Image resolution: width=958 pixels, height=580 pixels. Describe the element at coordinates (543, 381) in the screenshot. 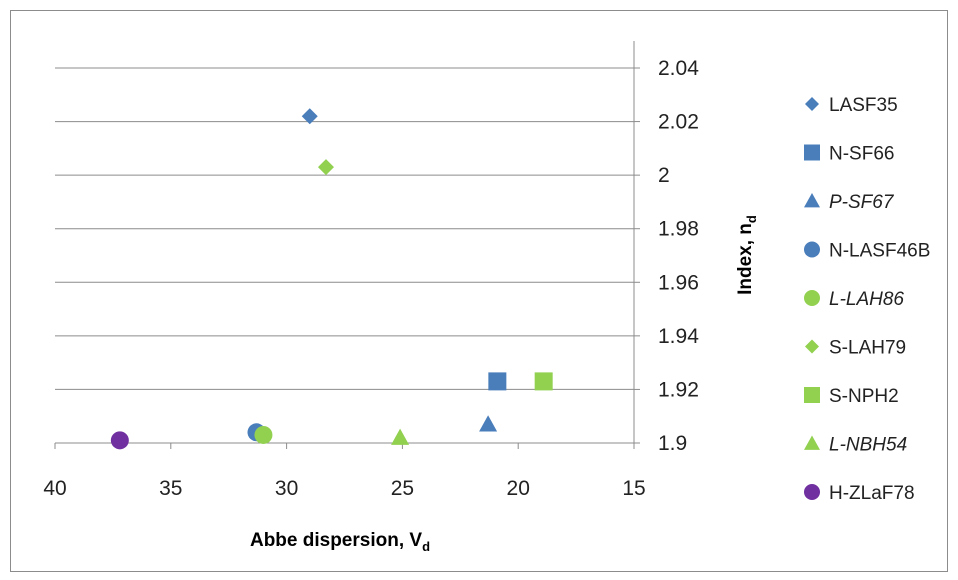

I see `data-point-s-nph2` at that location.